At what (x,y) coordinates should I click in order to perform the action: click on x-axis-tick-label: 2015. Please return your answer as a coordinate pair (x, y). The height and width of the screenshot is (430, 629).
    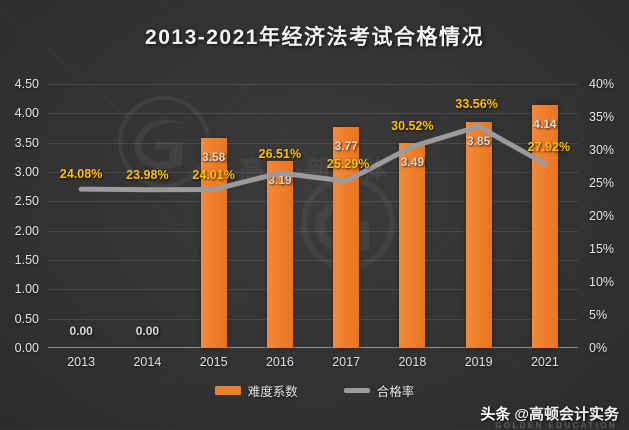
    Looking at the image, I should click on (213, 362).